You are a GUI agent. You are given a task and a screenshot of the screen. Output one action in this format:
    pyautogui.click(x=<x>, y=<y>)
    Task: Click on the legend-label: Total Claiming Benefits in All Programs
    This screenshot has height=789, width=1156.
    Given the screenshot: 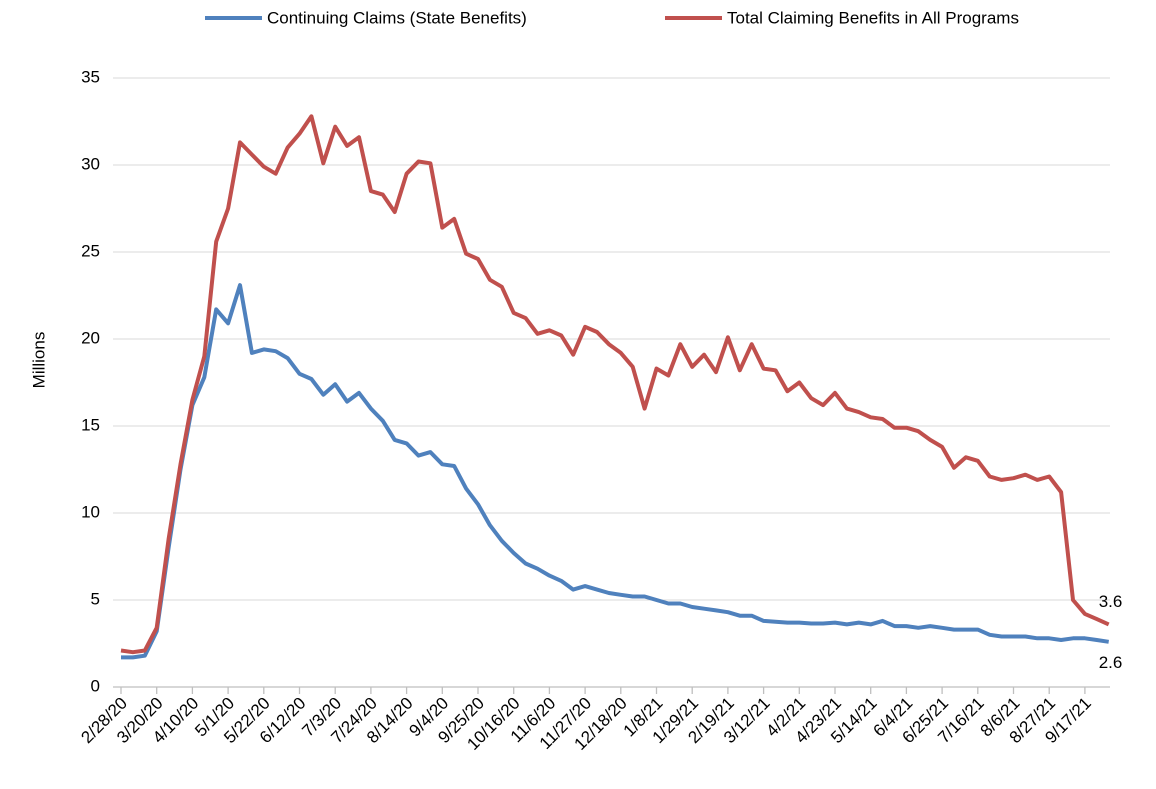 What is the action you would take?
    pyautogui.click(x=873, y=17)
    